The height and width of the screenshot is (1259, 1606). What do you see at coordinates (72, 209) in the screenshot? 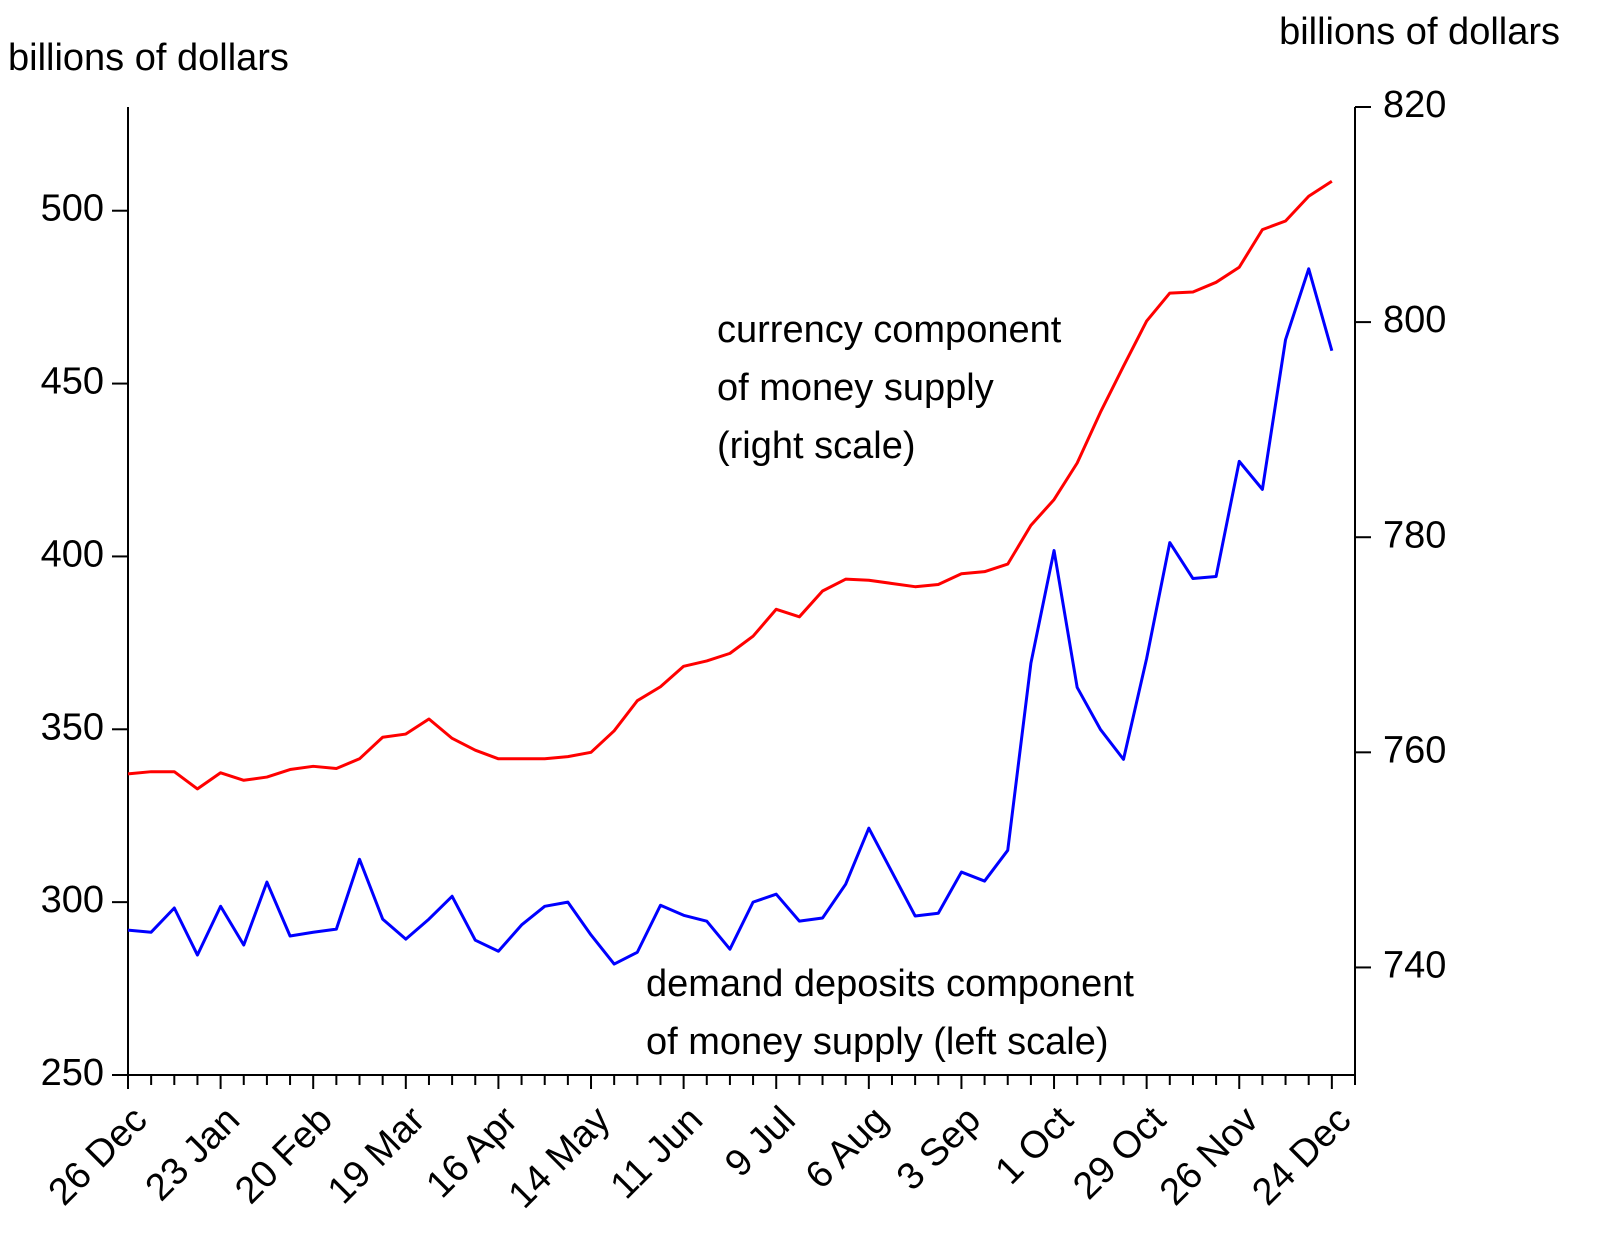
I see `y-tick-label: 500` at bounding box center [72, 209].